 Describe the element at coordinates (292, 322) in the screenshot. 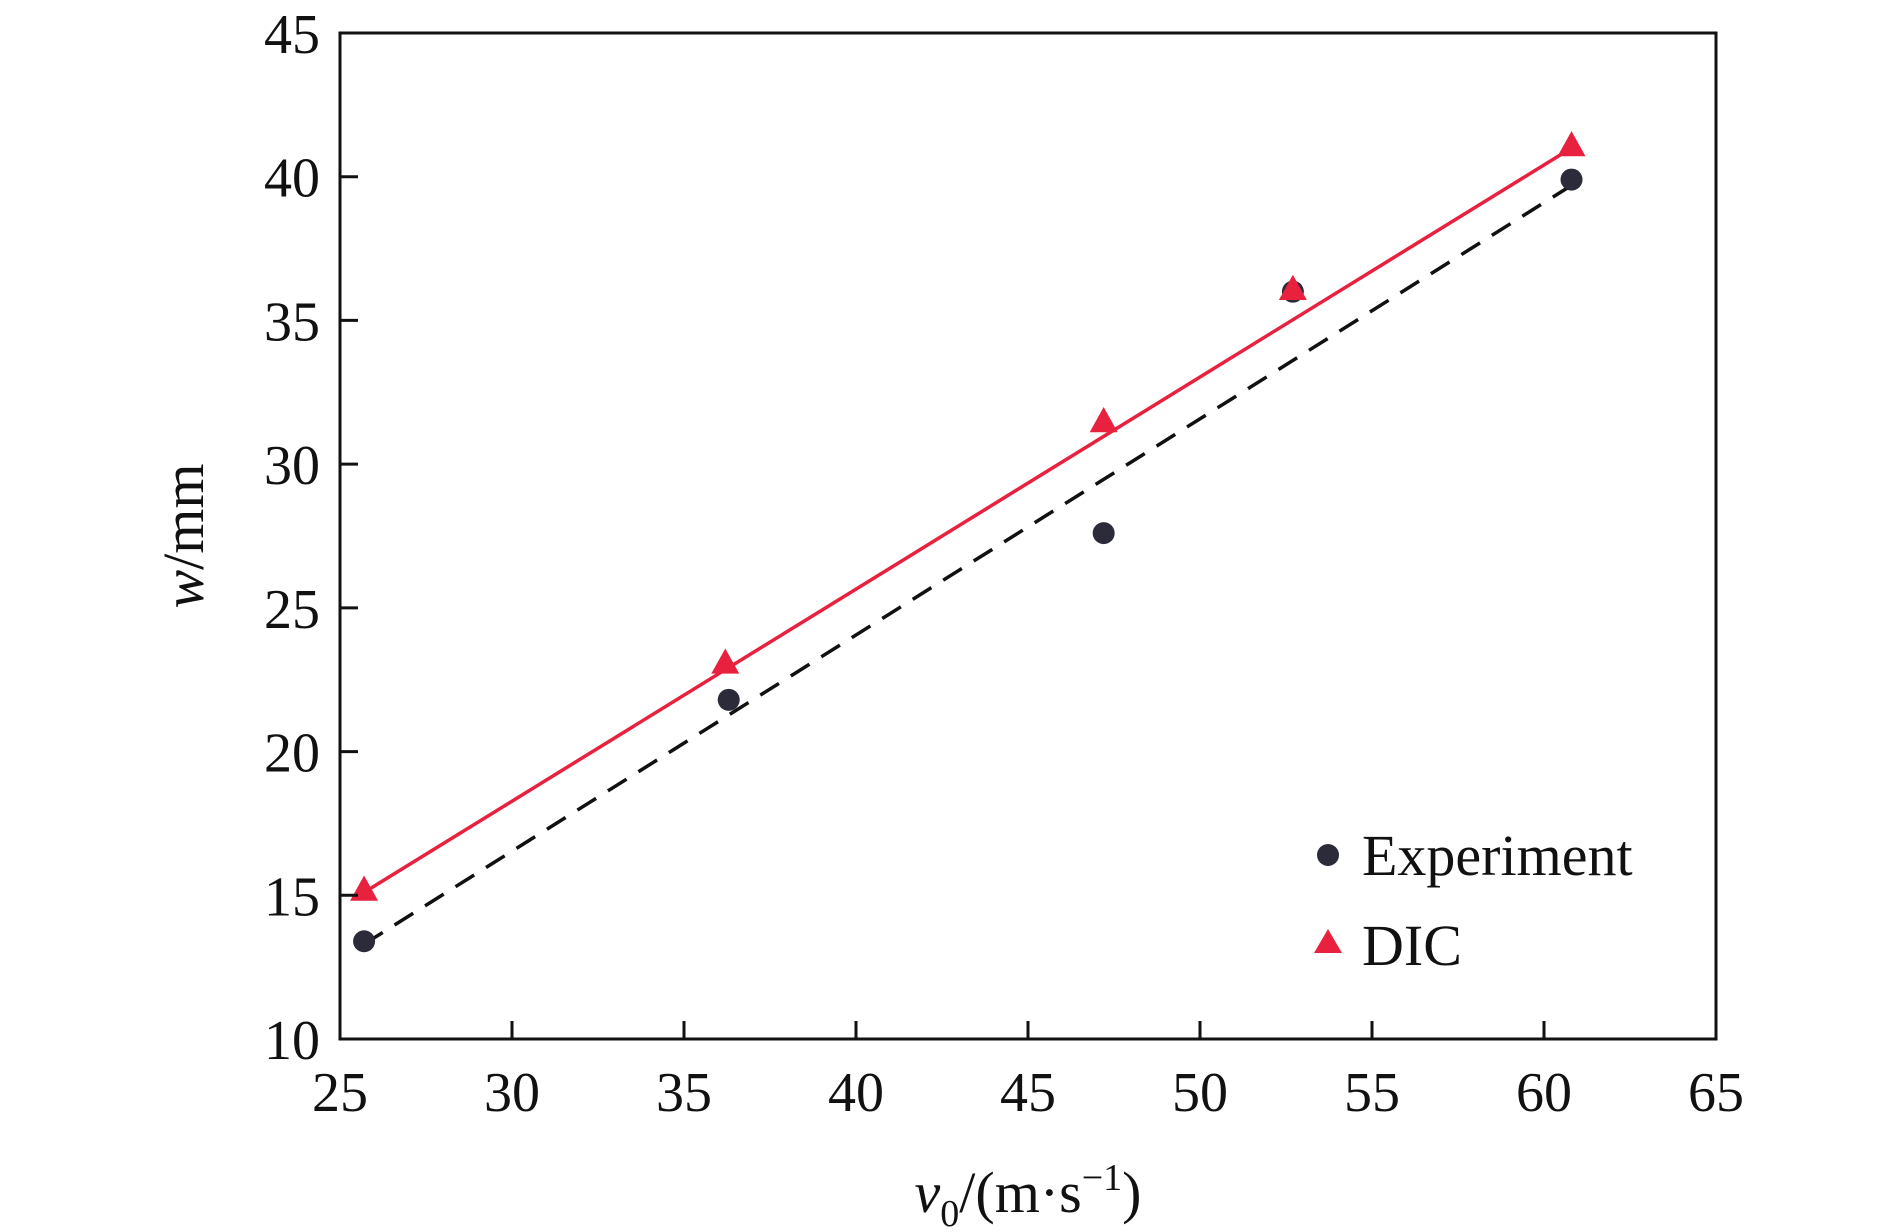

I see `y-tick-label: 35` at that location.